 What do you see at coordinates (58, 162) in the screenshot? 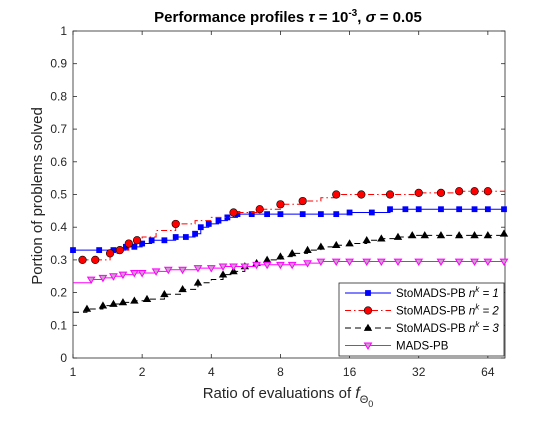
I see `y-tick-label: 0.6` at bounding box center [58, 162].